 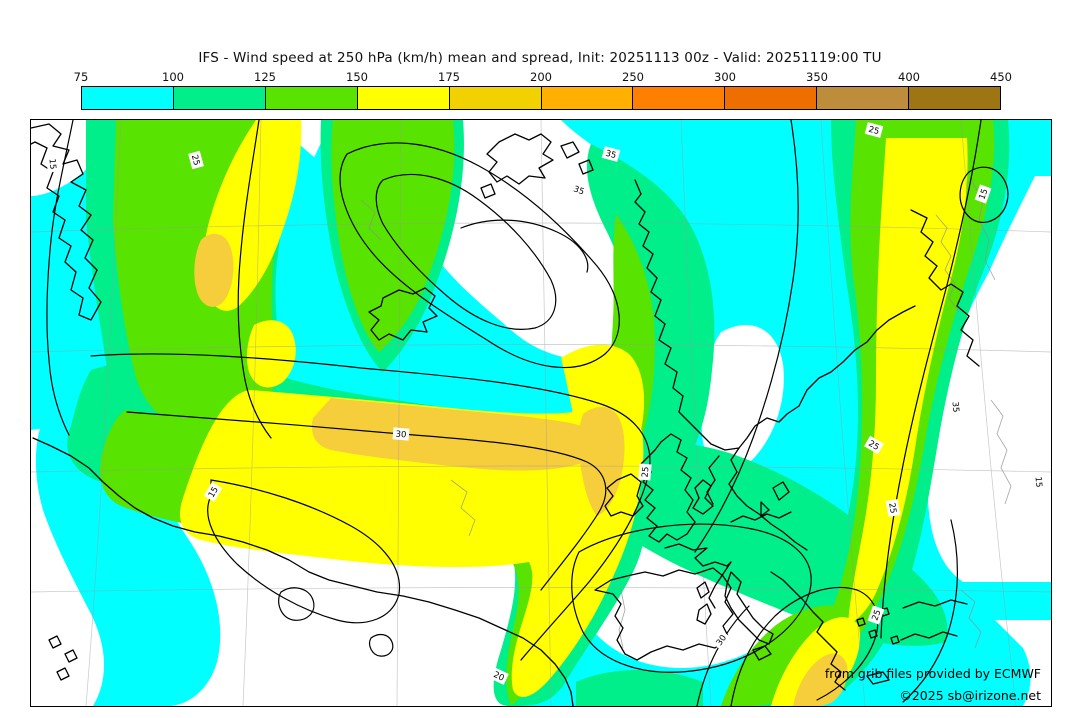 What do you see at coordinates (1001, 77) in the screenshot?
I see `colorbar-tick: 450` at bounding box center [1001, 77].